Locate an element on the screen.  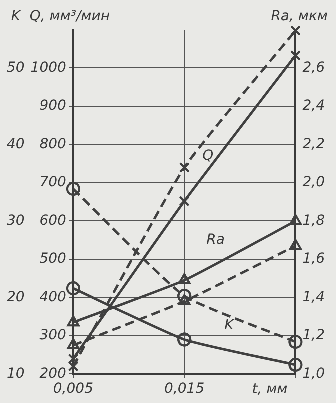
y2-tick-label: 1,8 is located at coordinates (314, 220).